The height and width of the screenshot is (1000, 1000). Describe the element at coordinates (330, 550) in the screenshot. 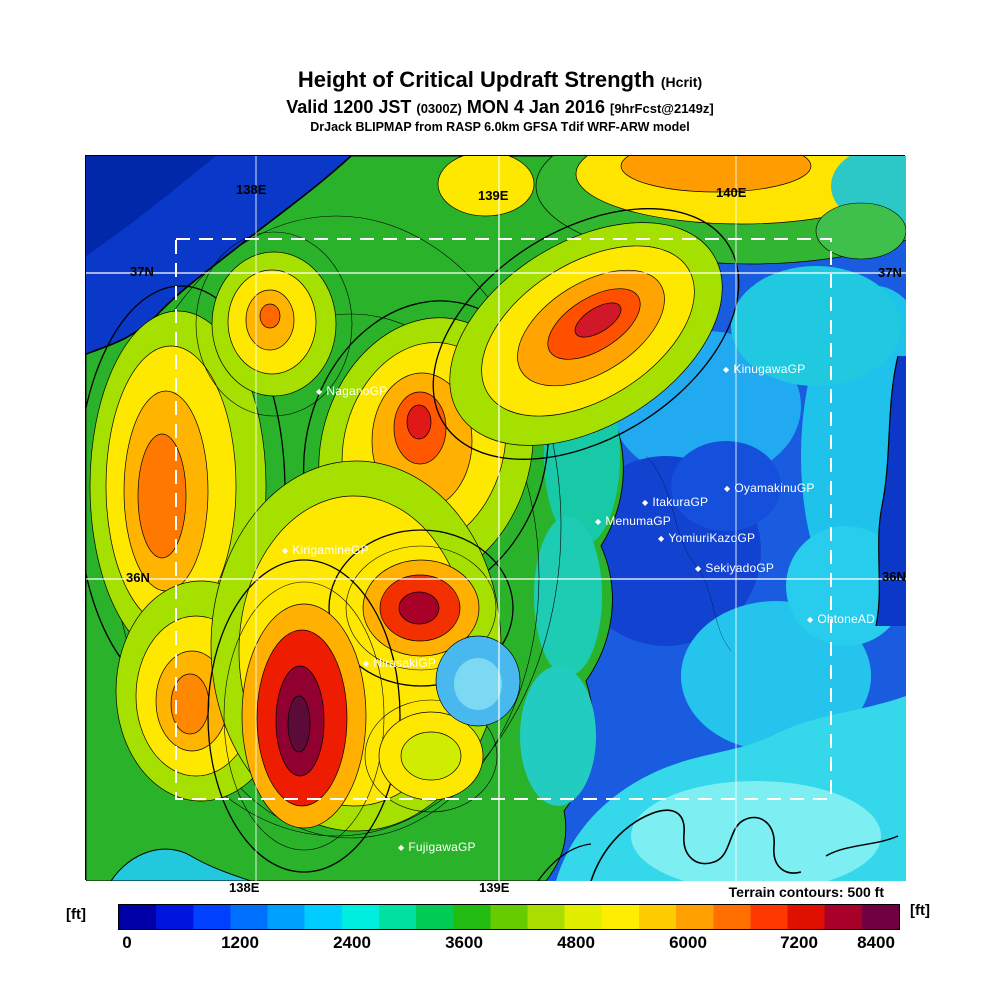

I see `site-label: KirigamineGP` at that location.